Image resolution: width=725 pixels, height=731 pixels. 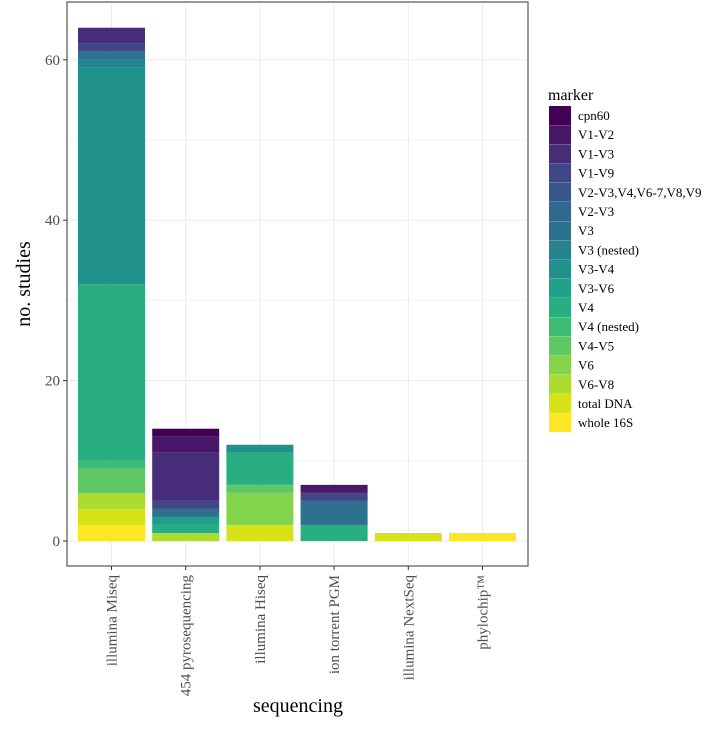 I want to click on legend-label: V3-V6, so click(x=596, y=288).